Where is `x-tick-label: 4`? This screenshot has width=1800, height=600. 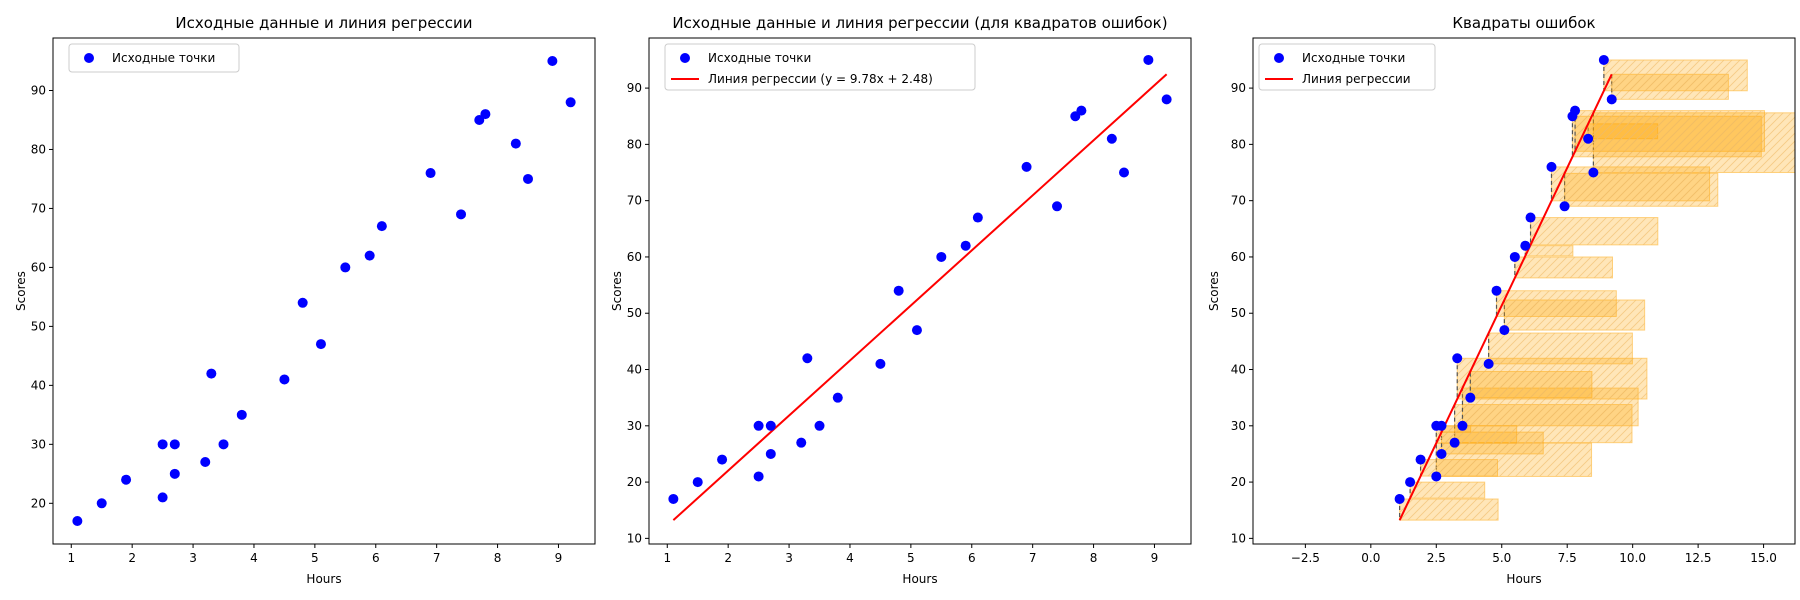
x-tick-label: 4 is located at coordinates (254, 558).